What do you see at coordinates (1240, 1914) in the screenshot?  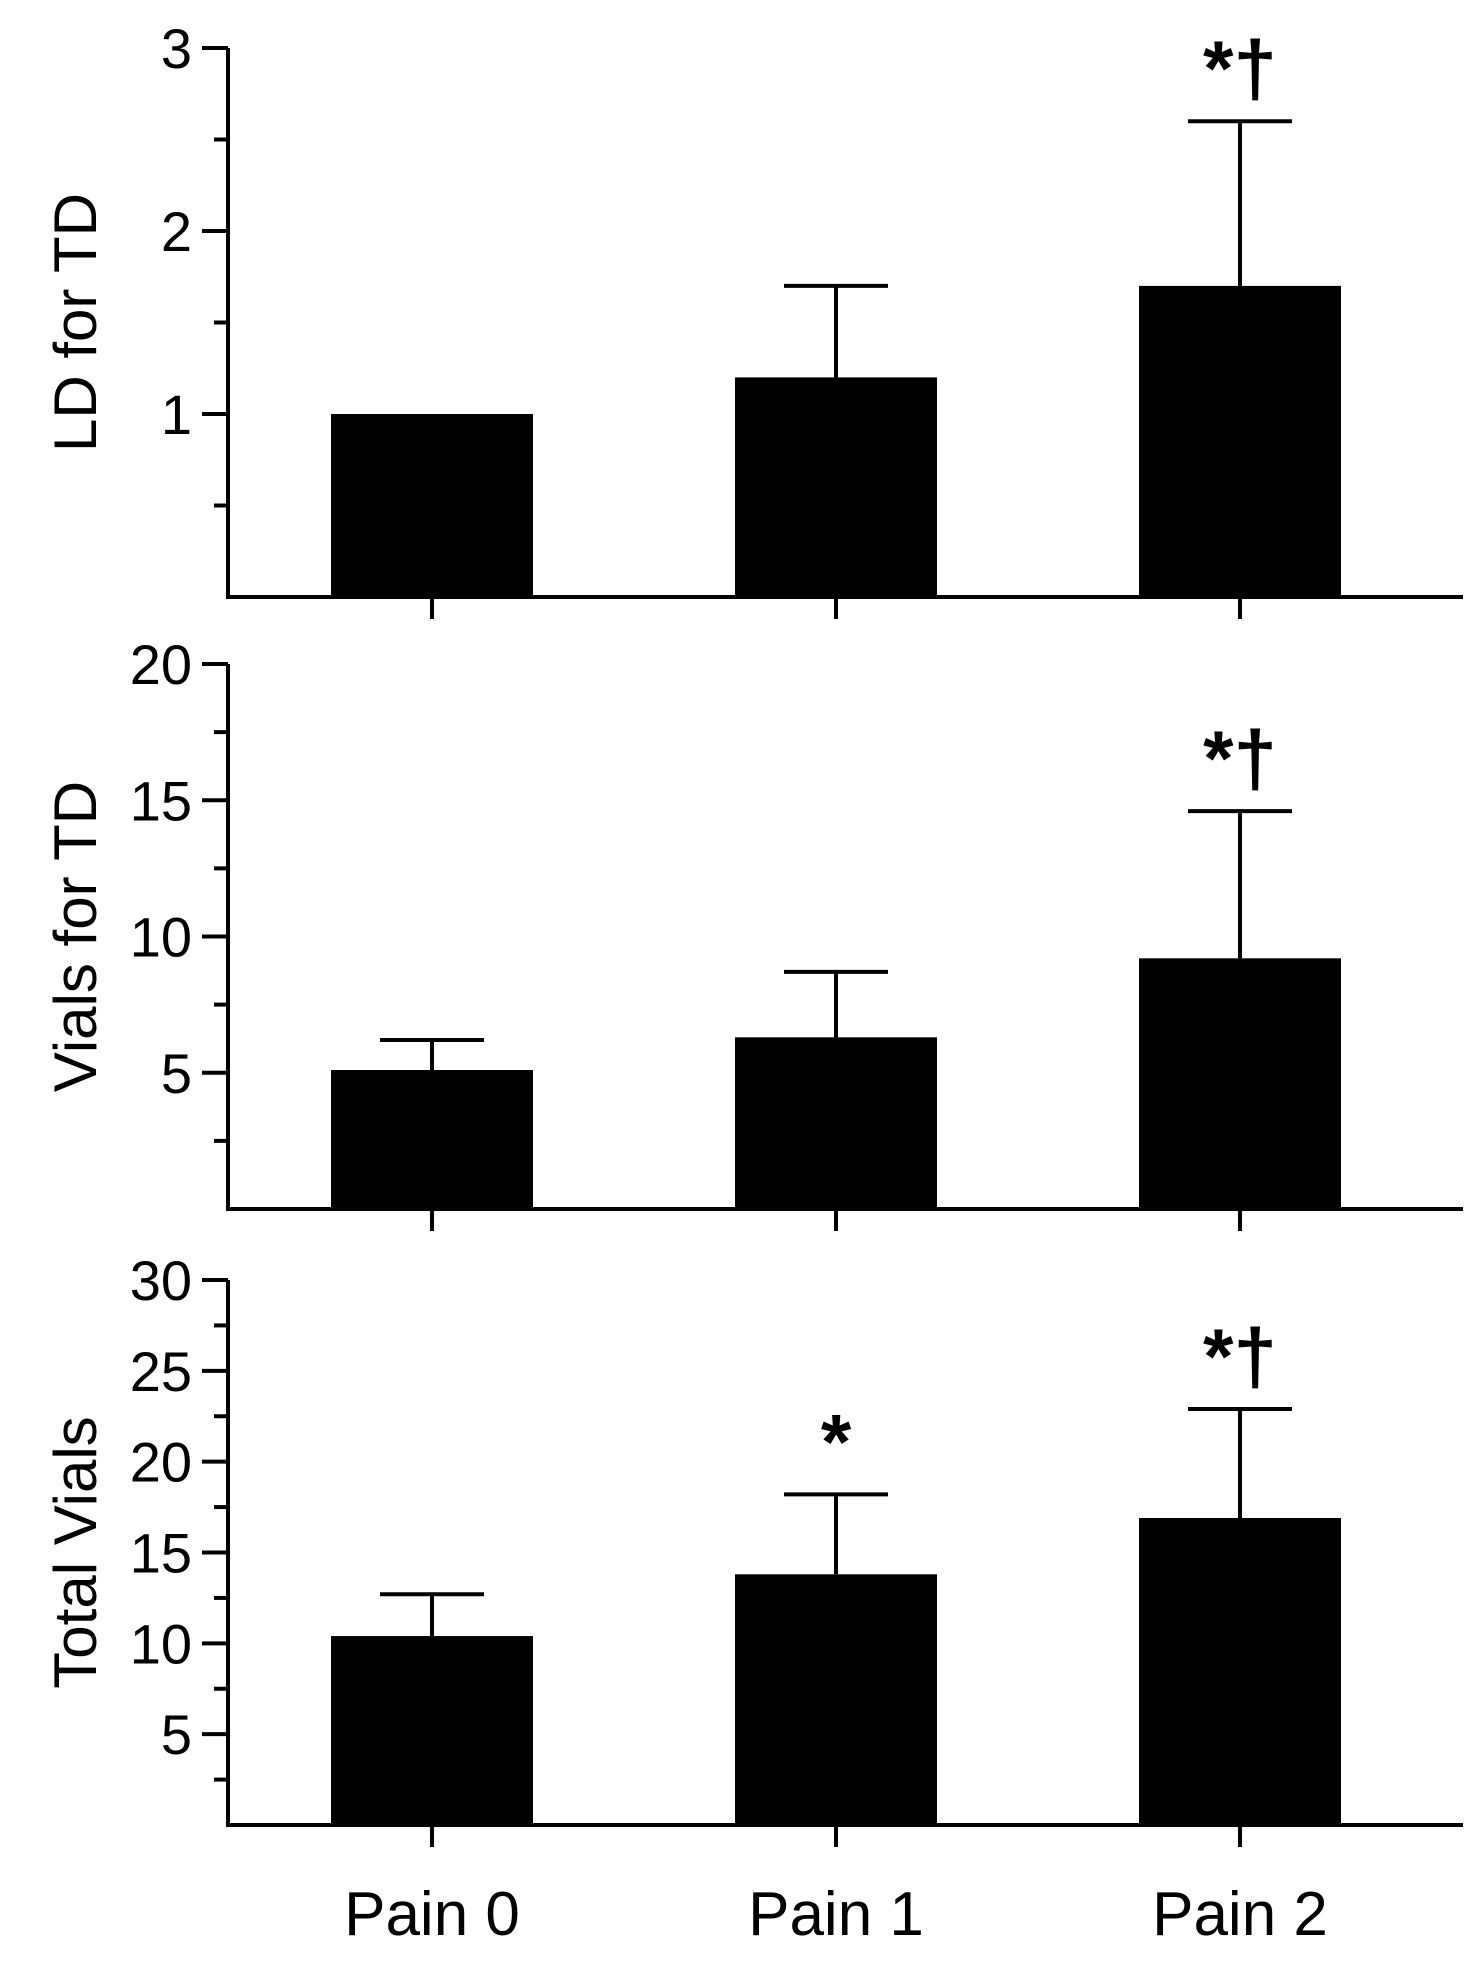 I see `x-category-label: Pain 2` at bounding box center [1240, 1914].